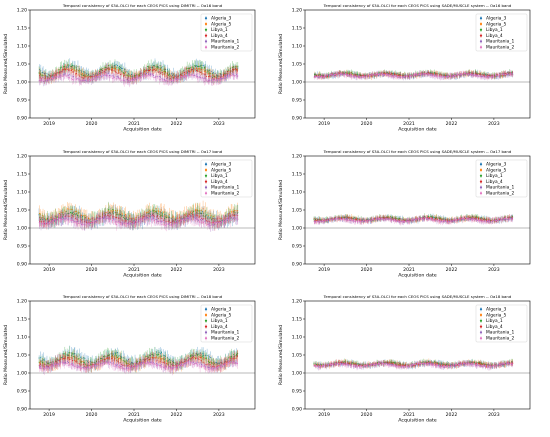 The width and height of the screenshot is (550, 437). I want to click on y-axis-label: Ratio Measured/Simulated, so click(281, 64).